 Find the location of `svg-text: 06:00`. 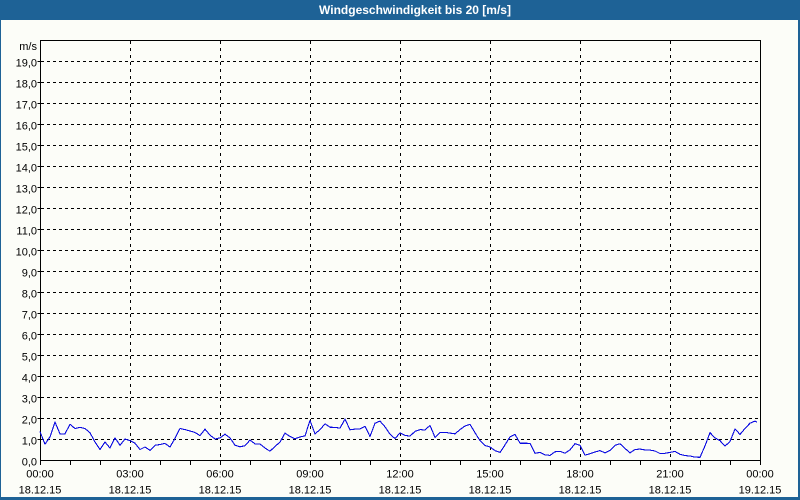

svg-text: 06:00 is located at coordinates (220, 475).